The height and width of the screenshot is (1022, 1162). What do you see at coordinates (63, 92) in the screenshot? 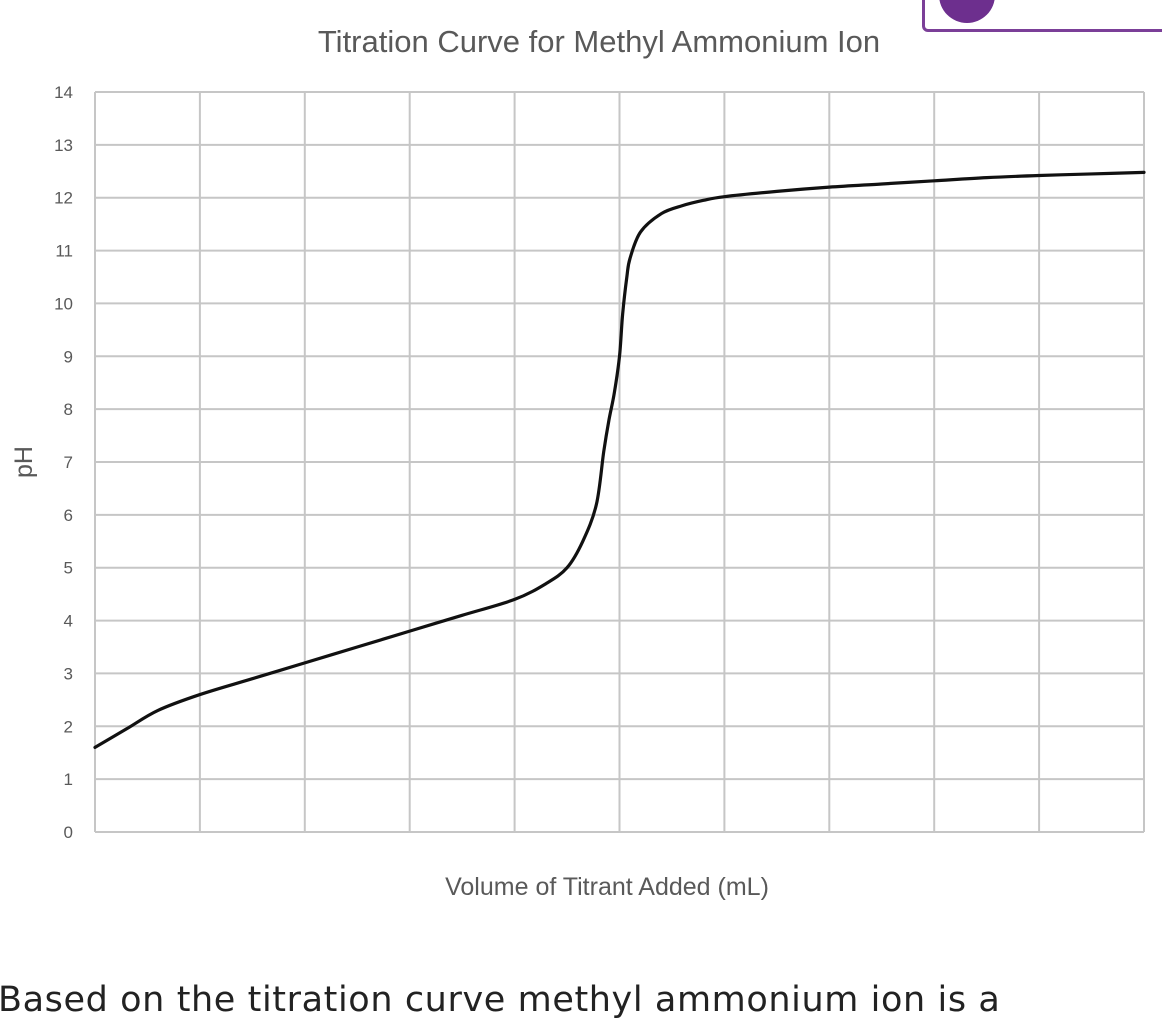
I see `y-tick-label: 14` at bounding box center [63, 92].